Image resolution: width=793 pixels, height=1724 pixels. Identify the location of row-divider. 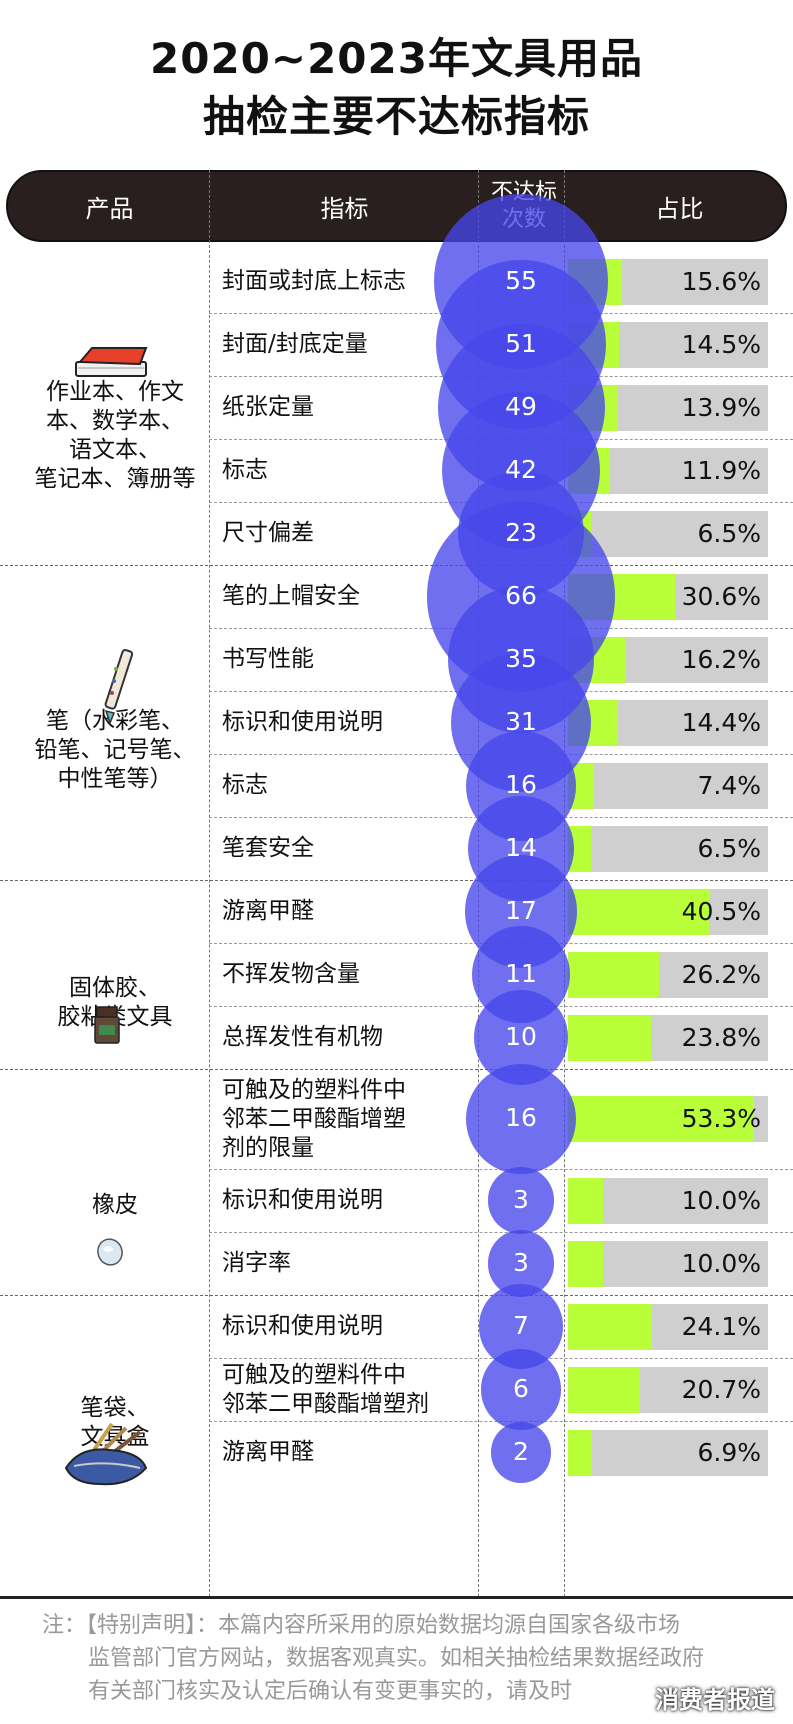
(501, 1232).